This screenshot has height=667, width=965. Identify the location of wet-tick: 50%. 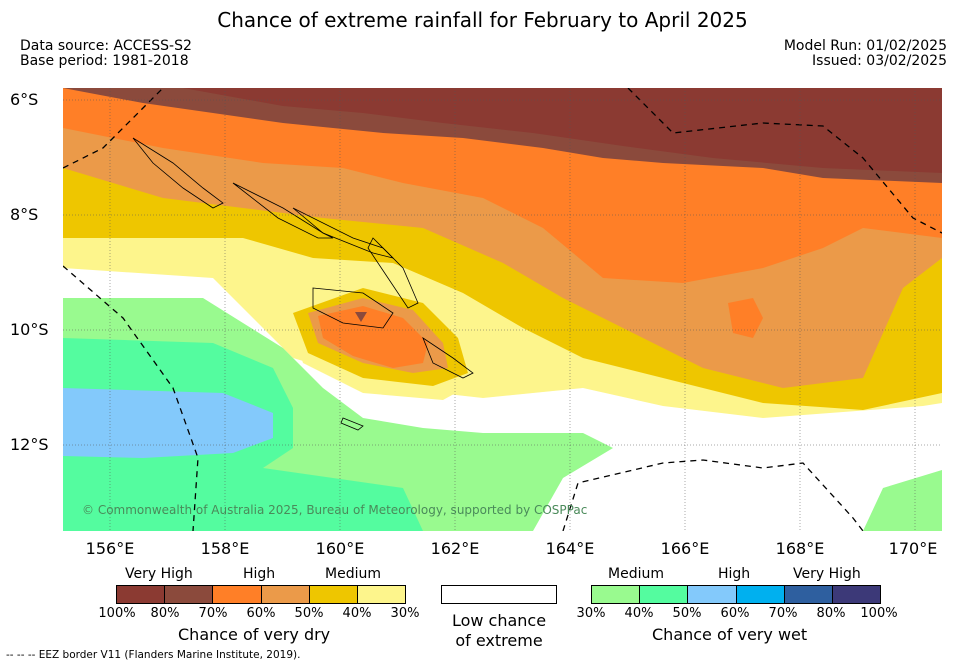
(687, 613).